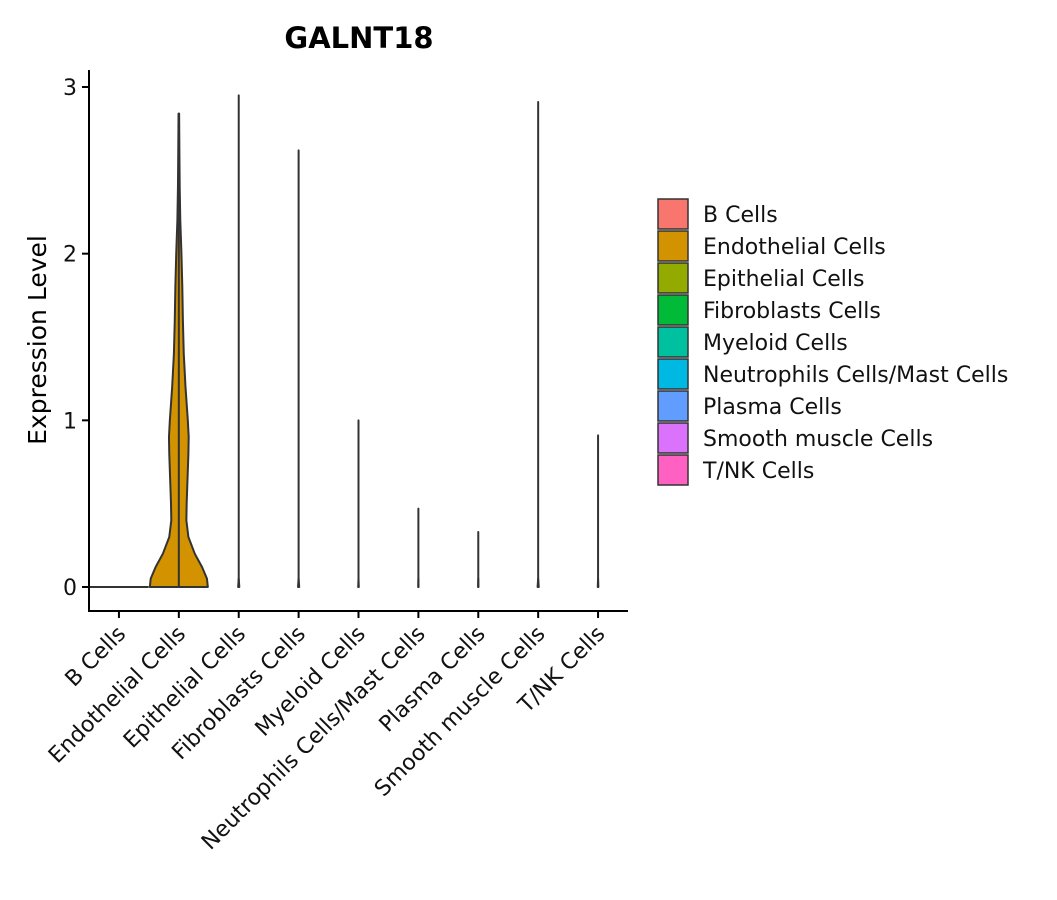 This screenshot has width=1057, height=900. What do you see at coordinates (855, 375) in the screenshot?
I see `legend-label-5: Neutrophils Cells/Mast Cells` at bounding box center [855, 375].